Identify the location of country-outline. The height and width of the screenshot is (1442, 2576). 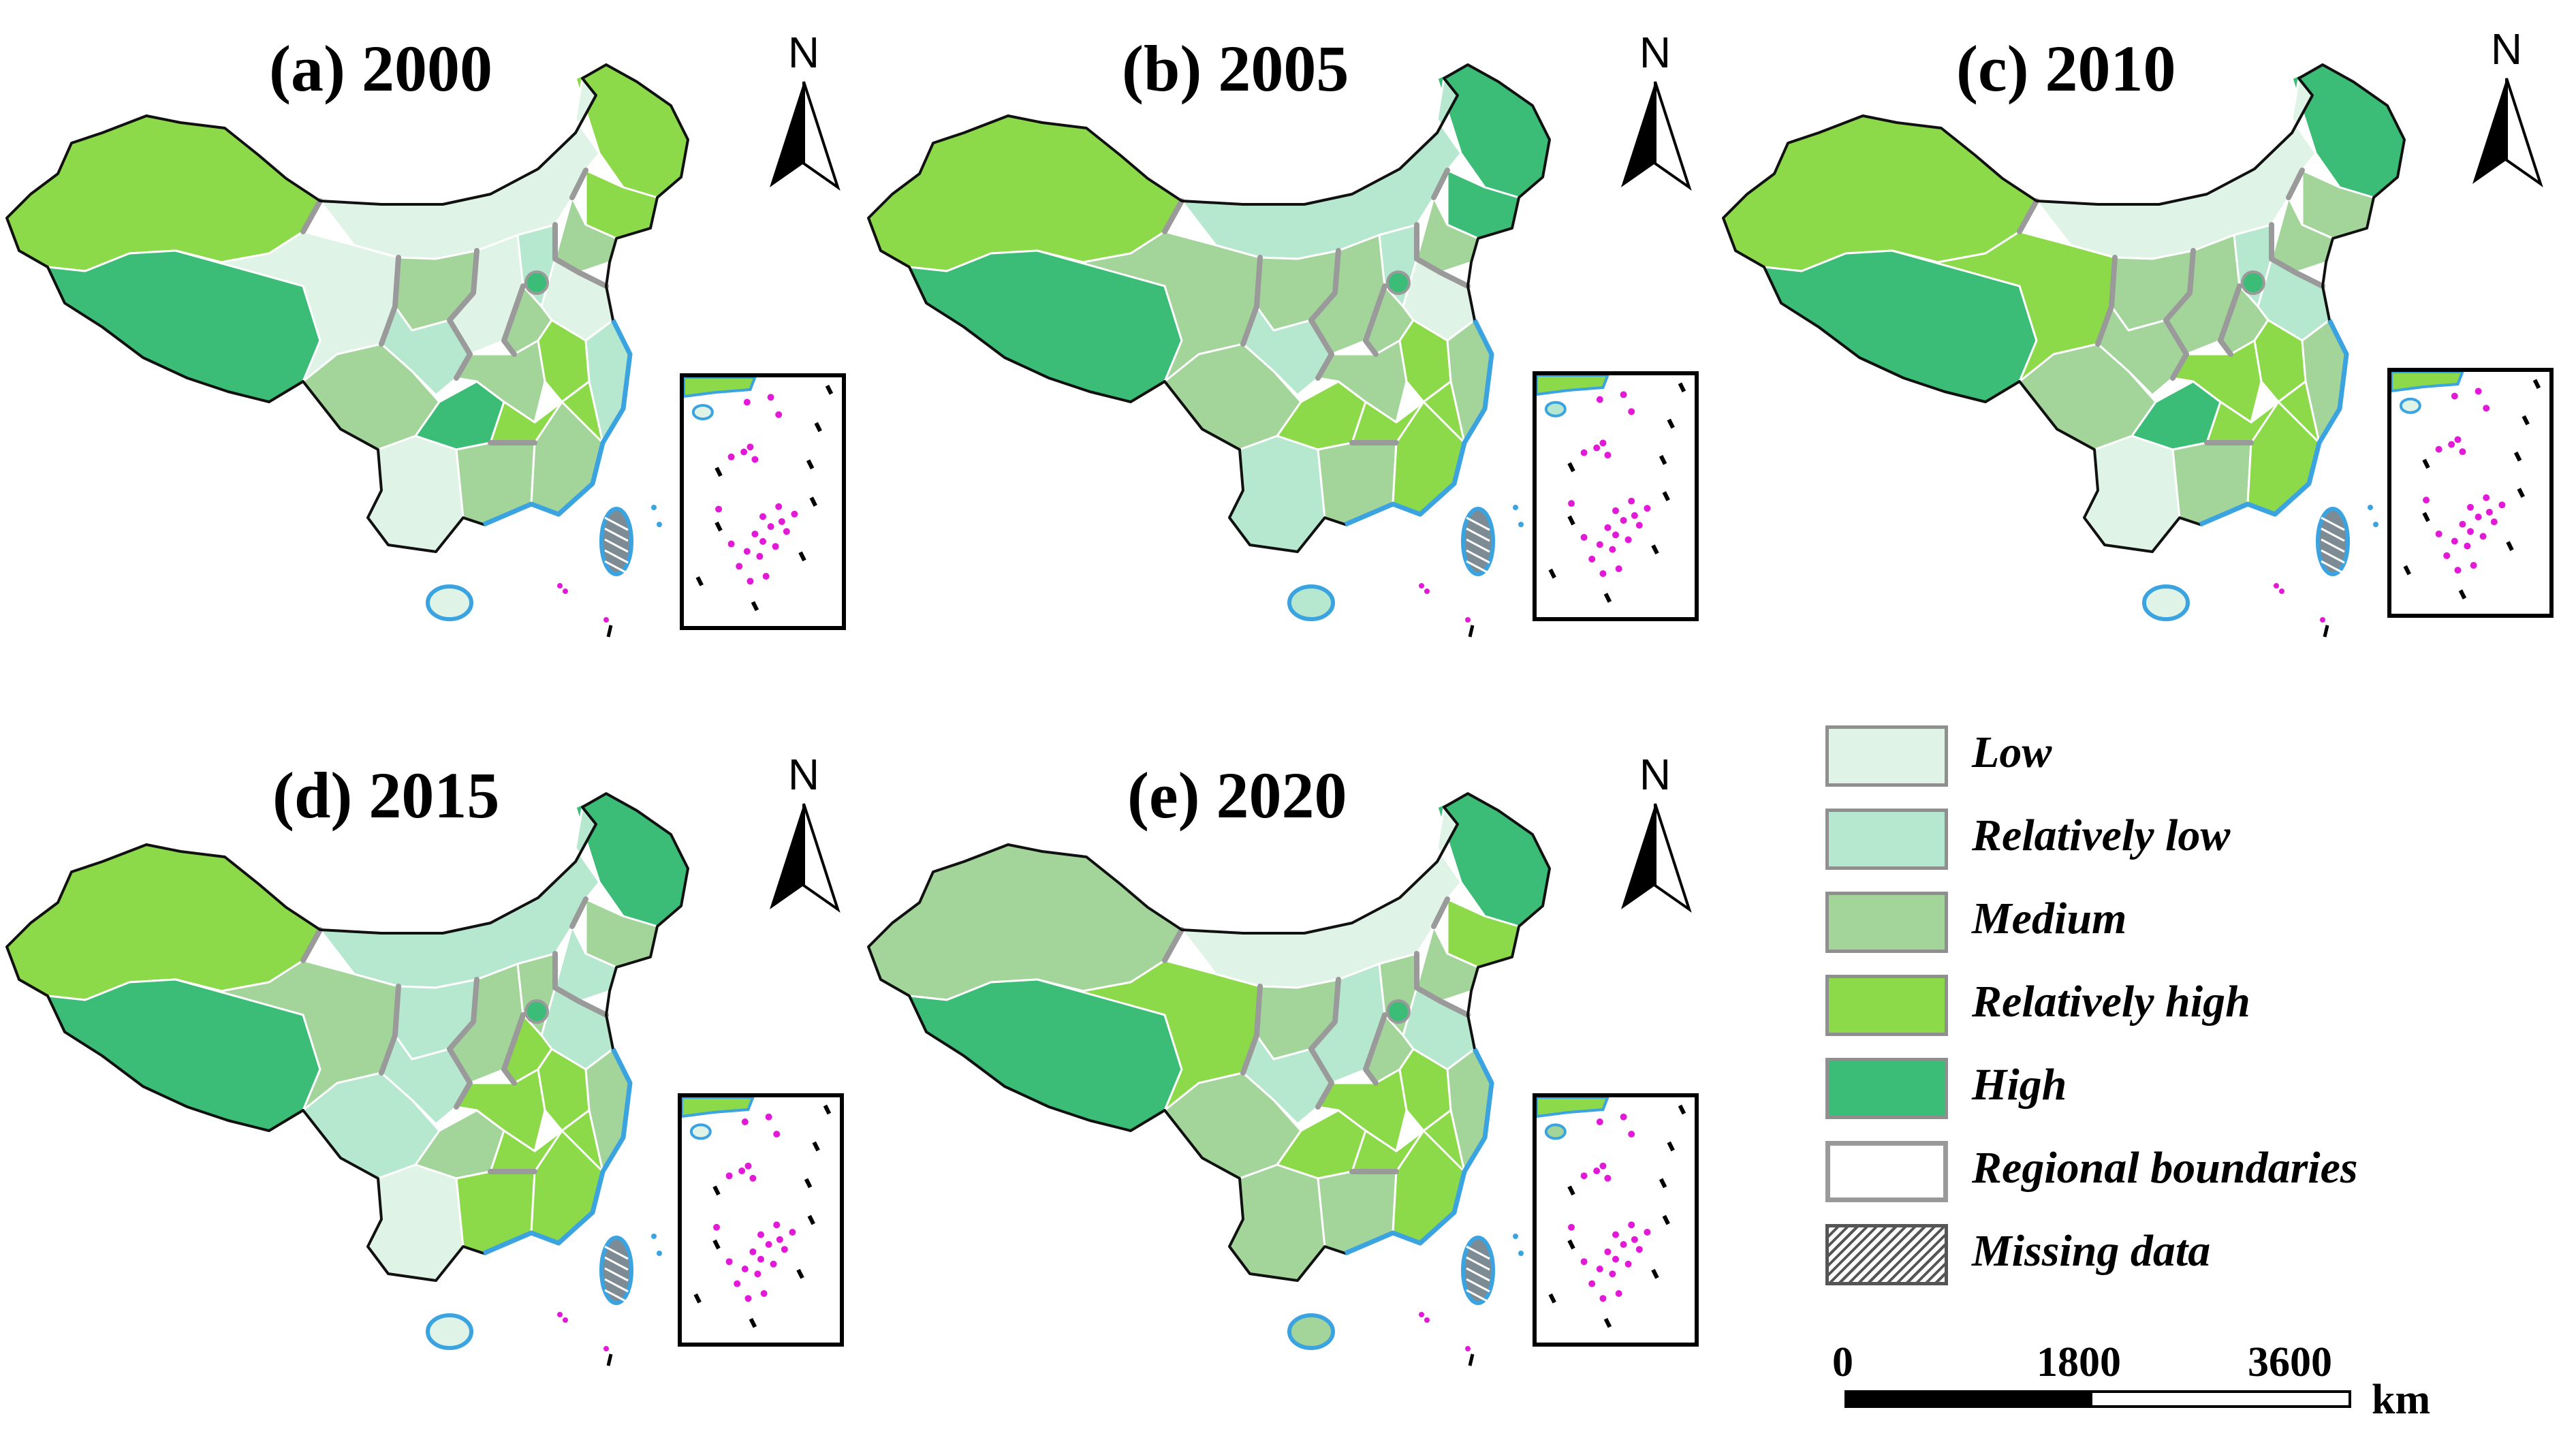
(1209, 308).